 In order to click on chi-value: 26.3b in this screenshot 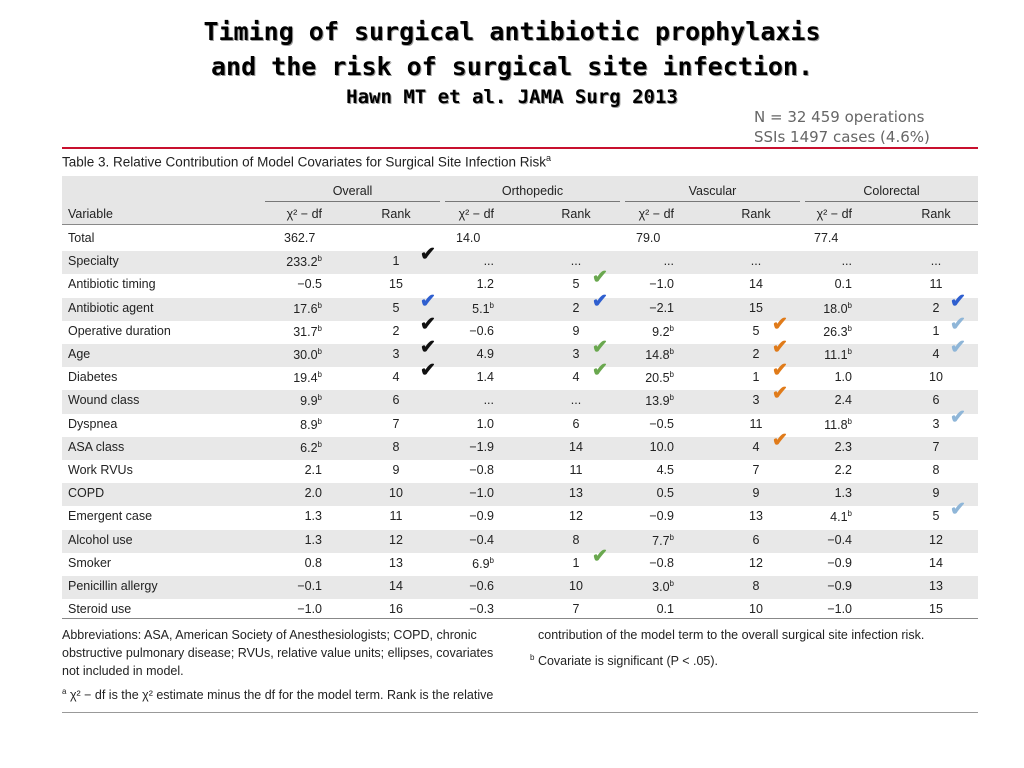, I will do `click(837, 331)`.